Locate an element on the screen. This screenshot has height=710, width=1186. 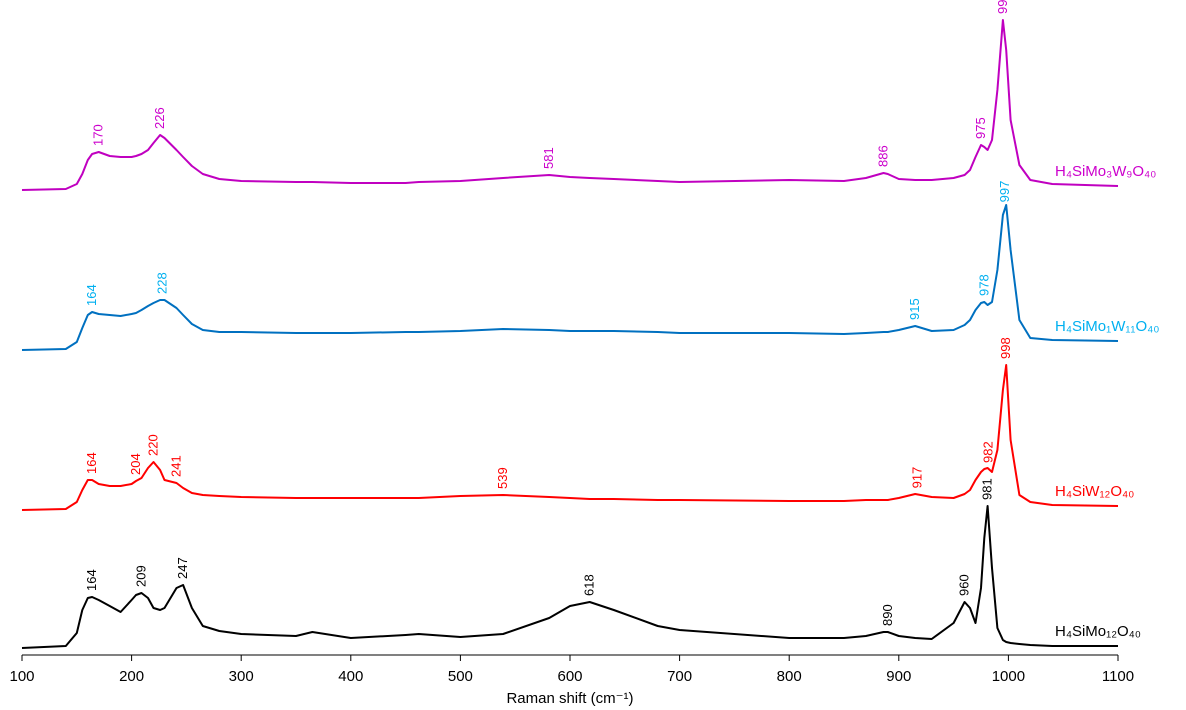
x-tick-label: 300 is located at coordinates (241, 676).